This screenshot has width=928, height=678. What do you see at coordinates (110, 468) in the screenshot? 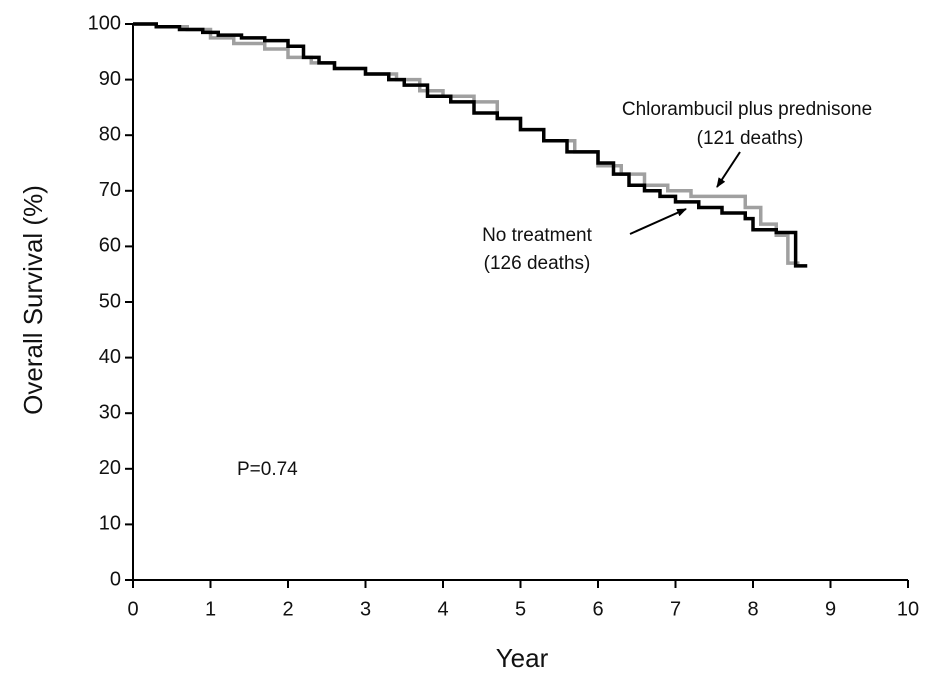
I see `y-tick-label: 20` at bounding box center [110, 468].